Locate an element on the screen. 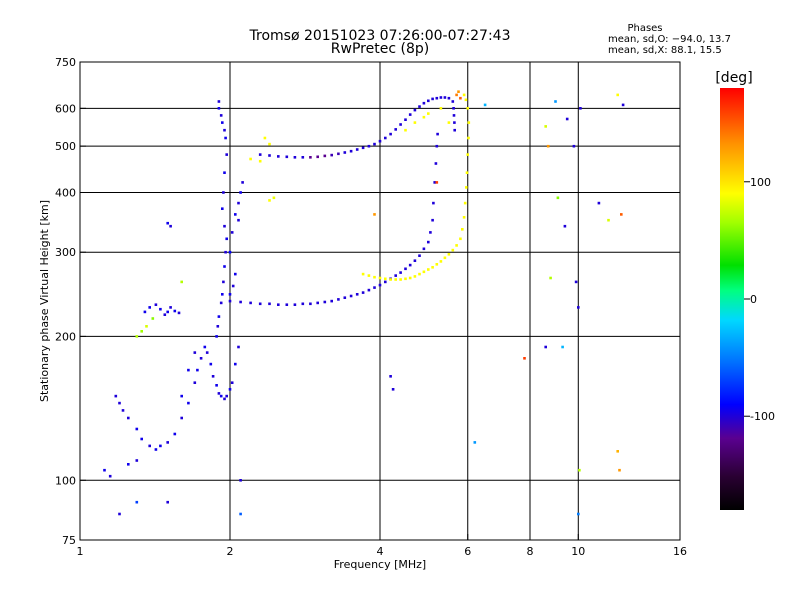 Image resolution: width=800 pixels, height=600 pixels. y-tick-label: 200 is located at coordinates (65, 336).